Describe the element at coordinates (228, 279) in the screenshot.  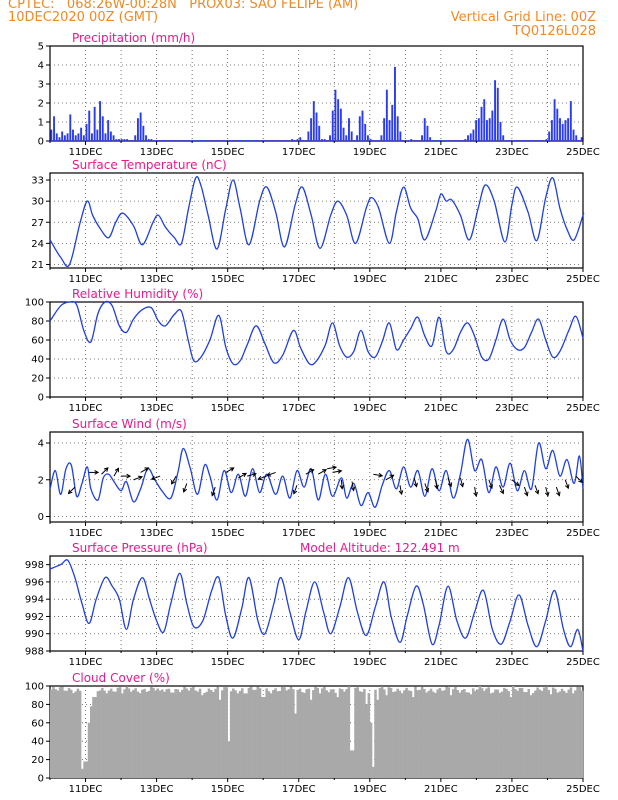
I see `x-tick-label: 15DEC` at that location.